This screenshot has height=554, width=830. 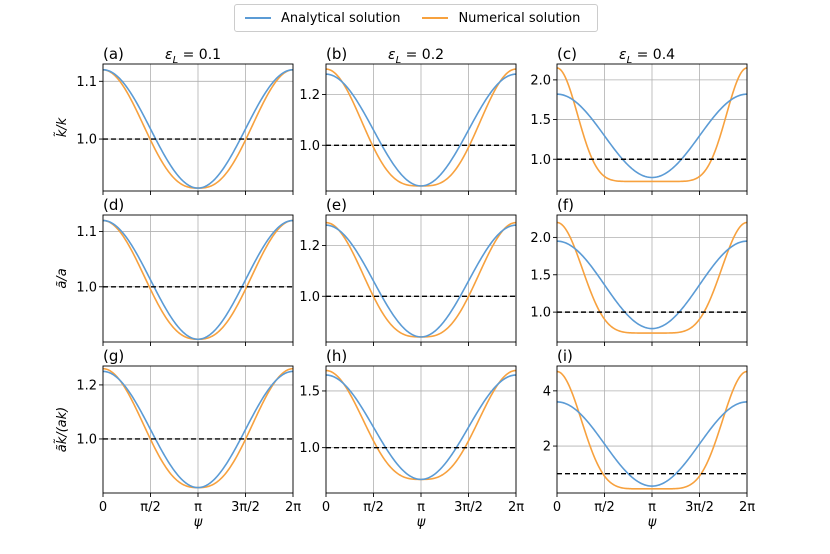 What do you see at coordinates (421, 130) in the screenshot?
I see `series-analytical-b` at bounding box center [421, 130].